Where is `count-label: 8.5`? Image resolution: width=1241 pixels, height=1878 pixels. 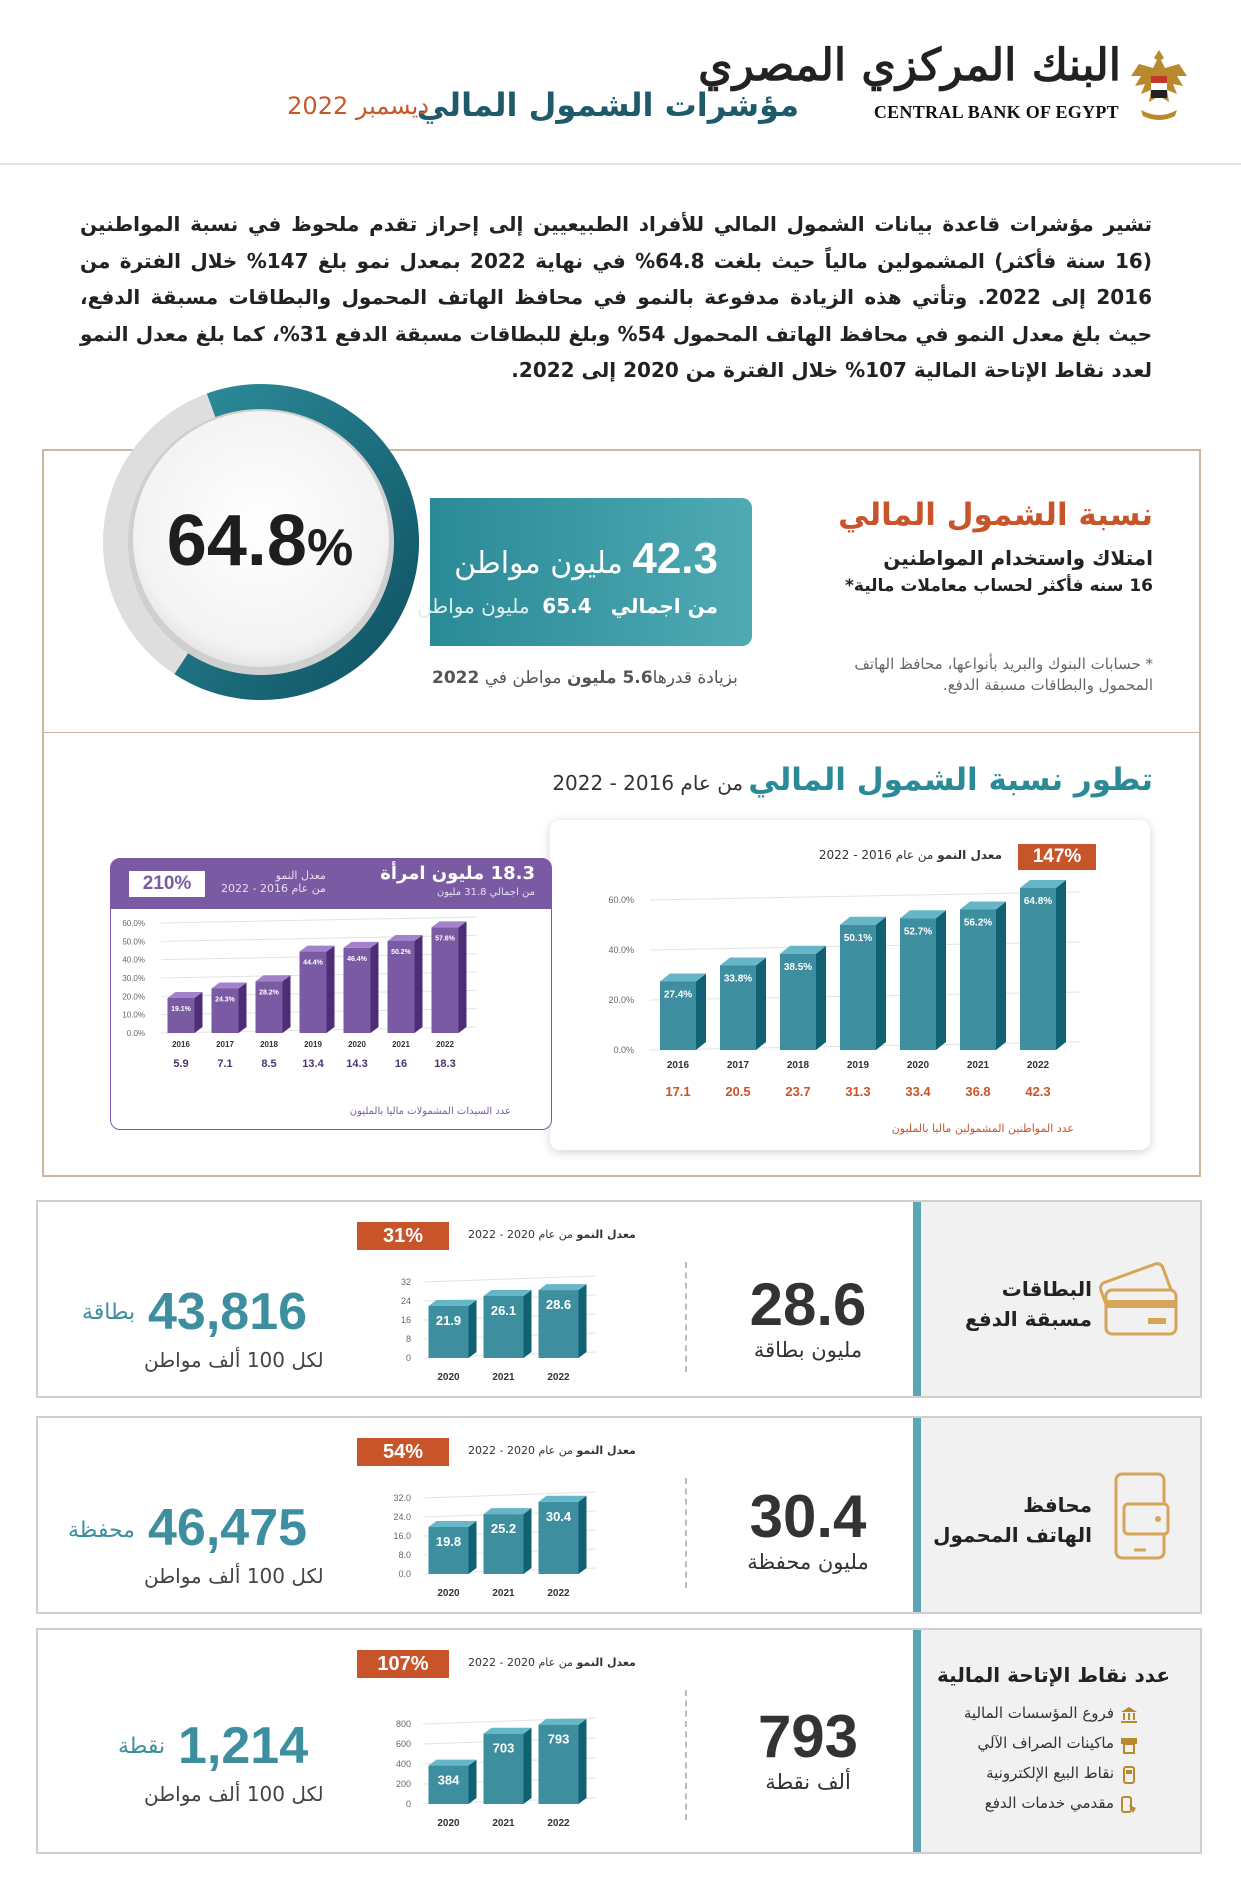
count-label: 8.5 is located at coordinates (268, 1064).